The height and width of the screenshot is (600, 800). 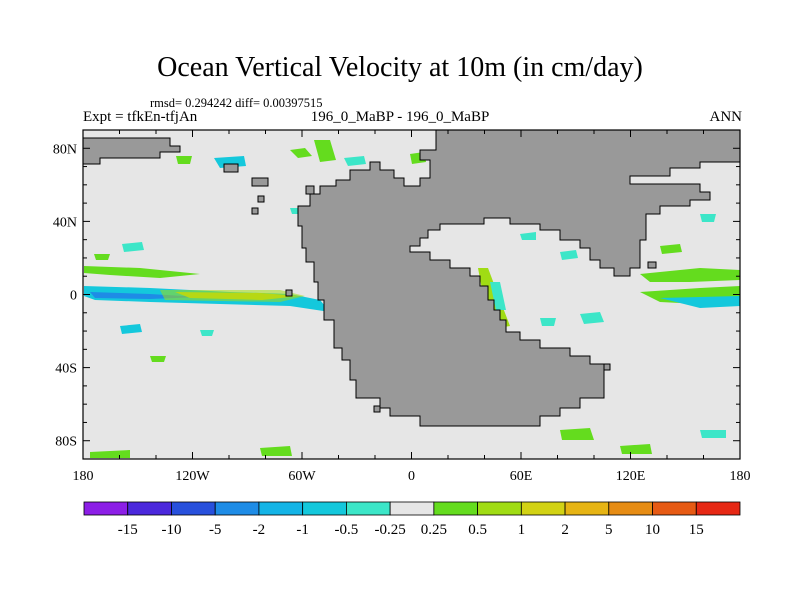 I want to click on patch-equatorial-north-band, so click(x=142, y=272).